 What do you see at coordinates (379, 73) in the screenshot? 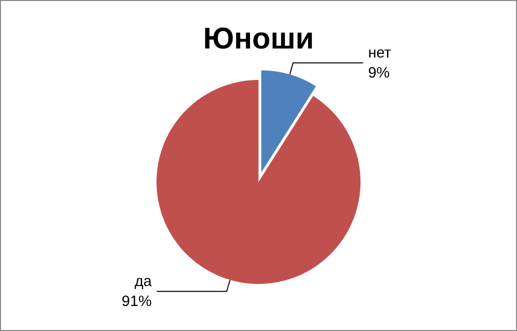
I see `data-label: 9%` at bounding box center [379, 73].